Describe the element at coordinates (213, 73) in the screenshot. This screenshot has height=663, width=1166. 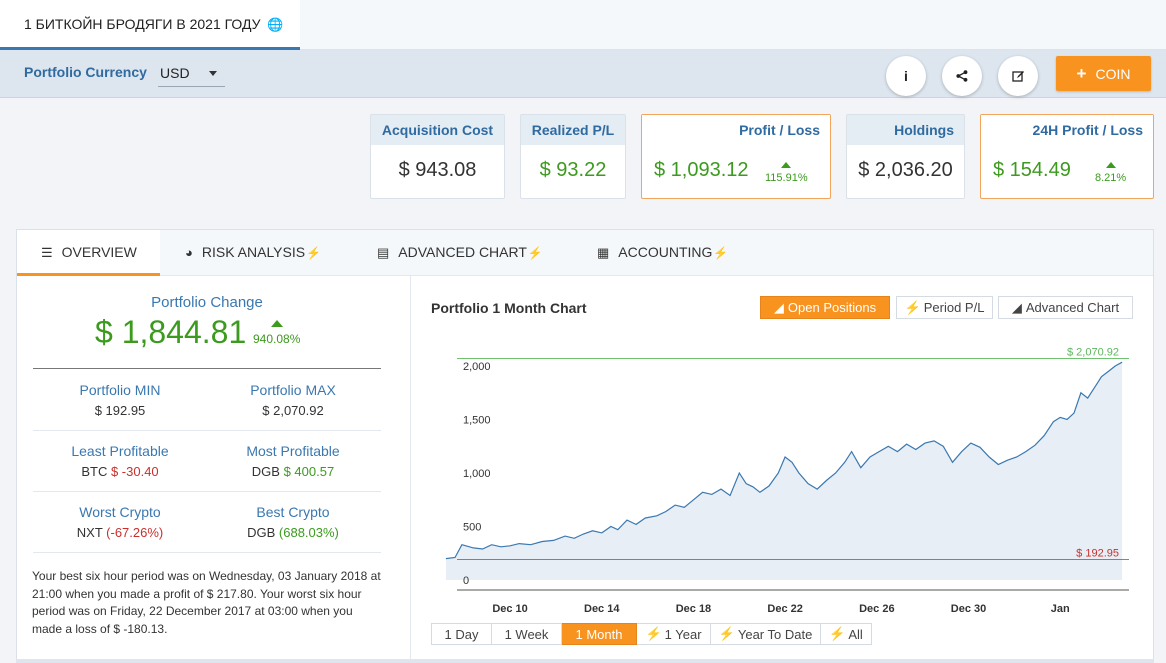
I see `caret-down-icon` at that location.